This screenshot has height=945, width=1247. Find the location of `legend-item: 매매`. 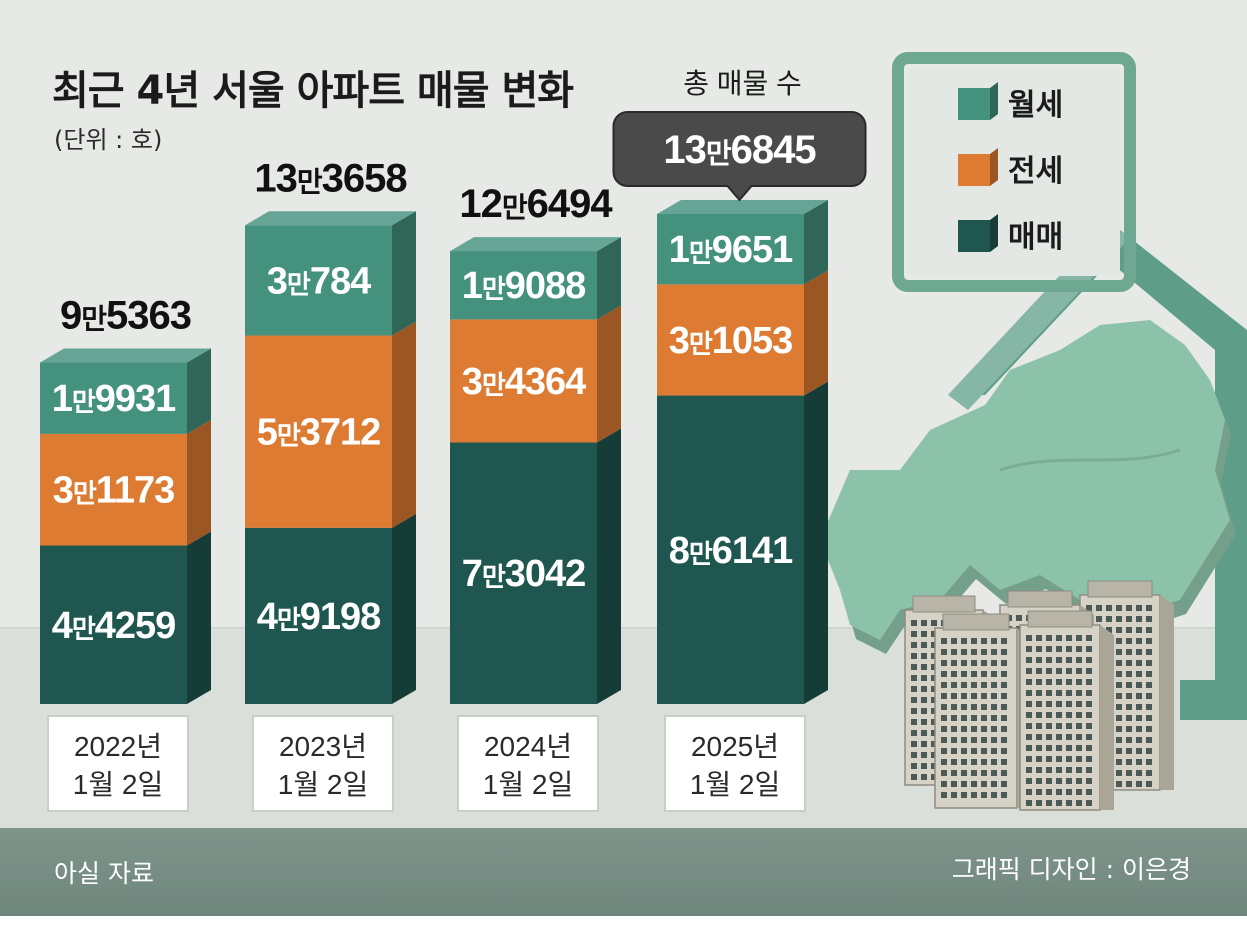

legend-item: 매매 is located at coordinates (1010, 234).